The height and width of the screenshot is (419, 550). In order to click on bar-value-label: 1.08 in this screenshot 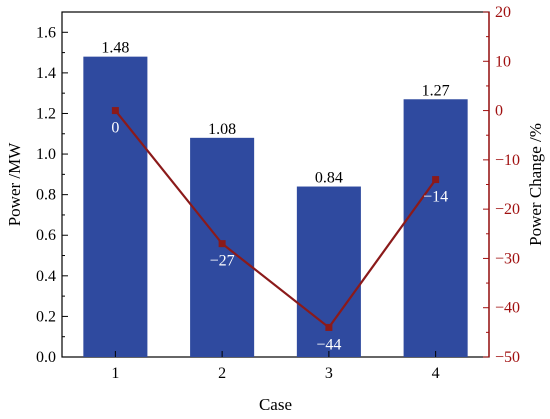, I will do `click(222, 129)`.